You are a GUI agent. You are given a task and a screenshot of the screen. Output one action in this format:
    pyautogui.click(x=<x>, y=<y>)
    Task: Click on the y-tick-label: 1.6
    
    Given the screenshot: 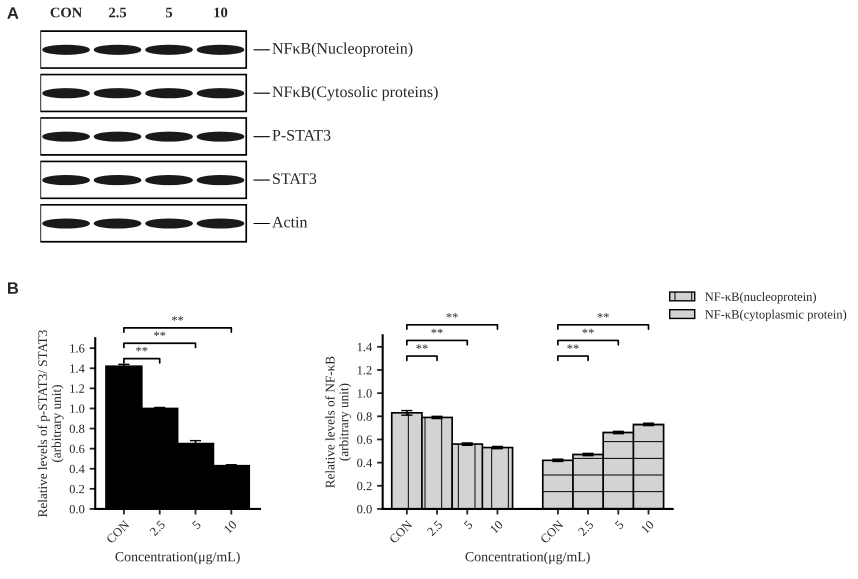 What is the action you would take?
    pyautogui.click(x=77, y=348)
    